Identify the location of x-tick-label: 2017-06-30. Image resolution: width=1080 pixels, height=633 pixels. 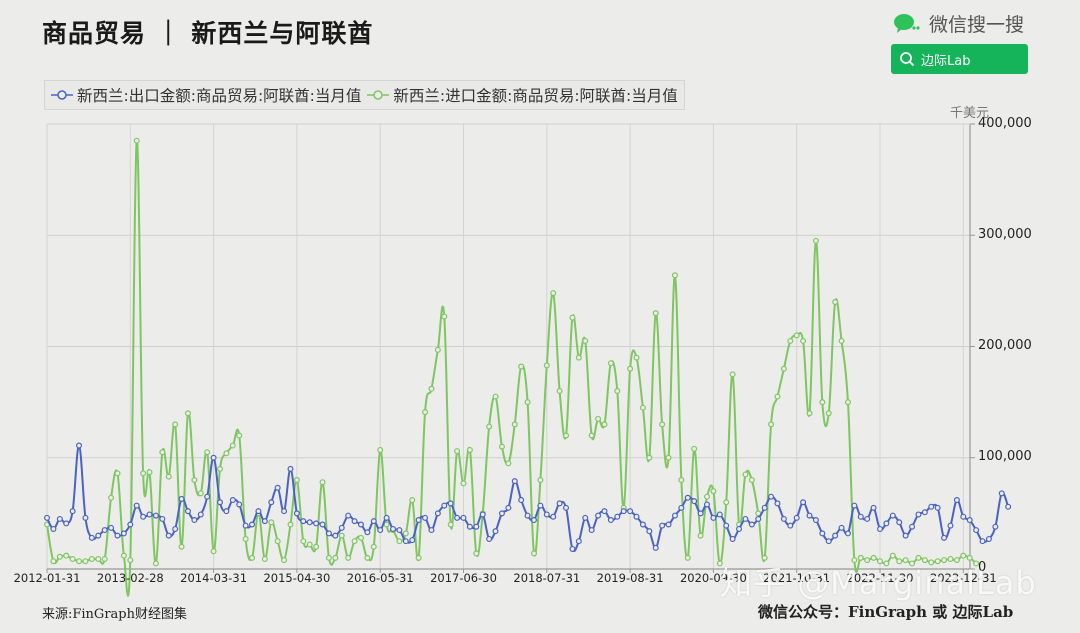
(463, 578).